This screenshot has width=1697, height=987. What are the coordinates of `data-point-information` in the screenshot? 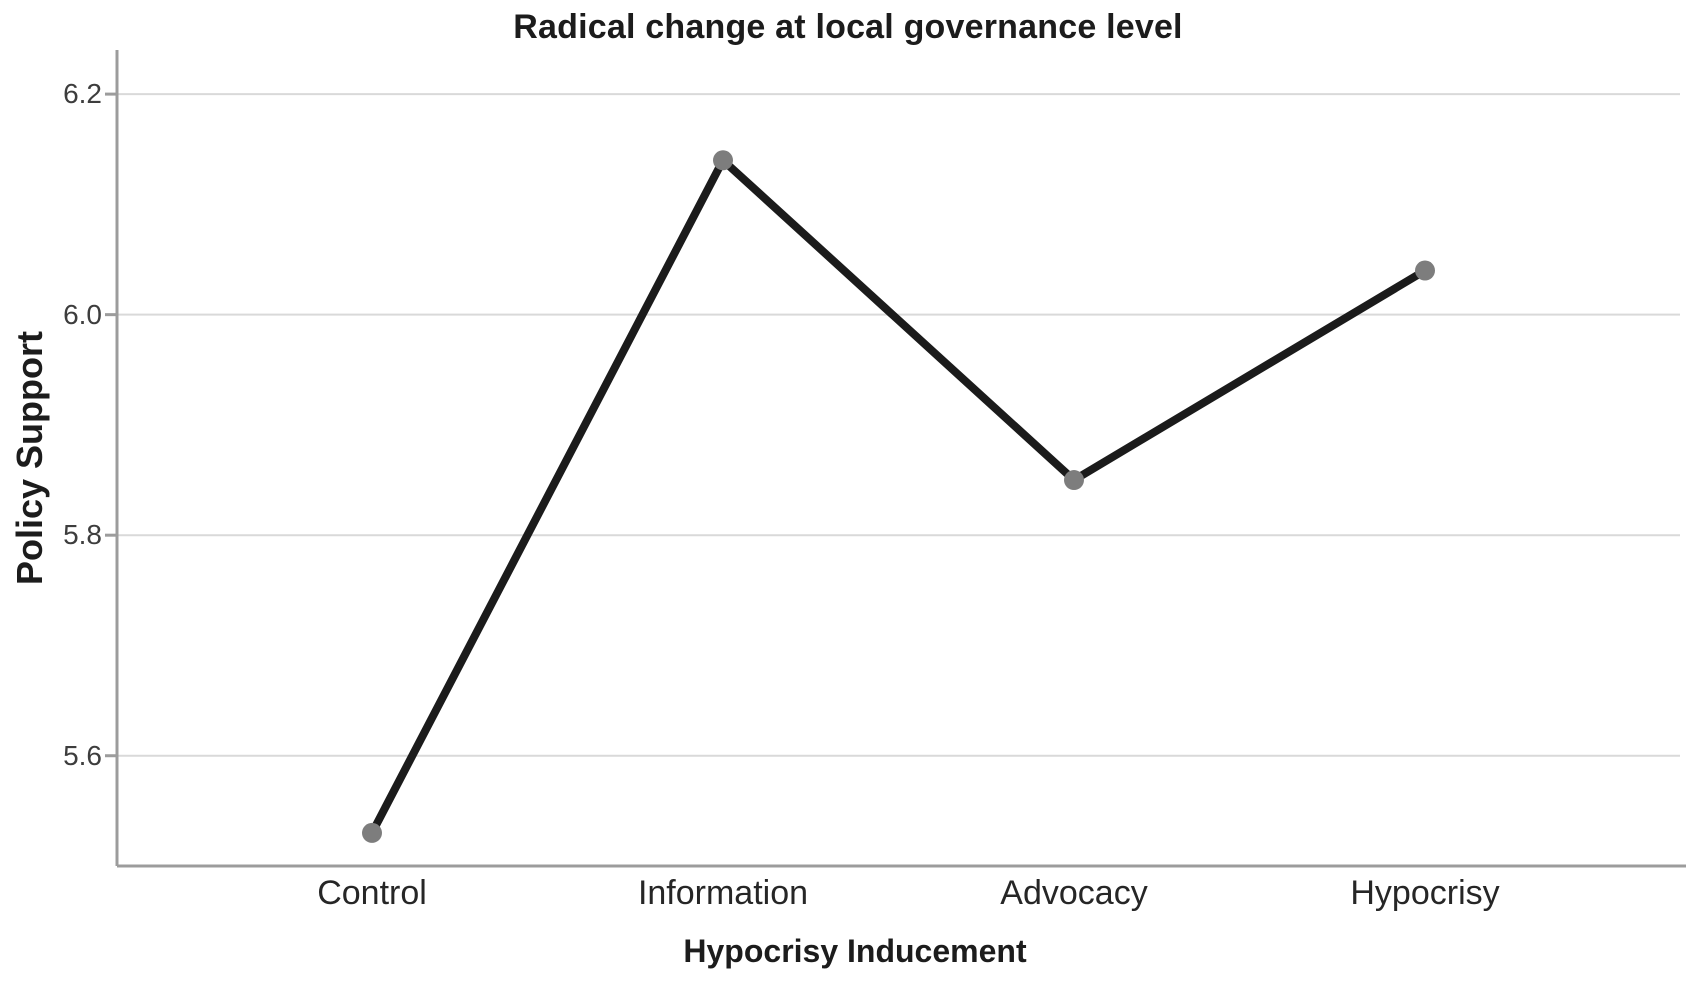 It's located at (723, 160).